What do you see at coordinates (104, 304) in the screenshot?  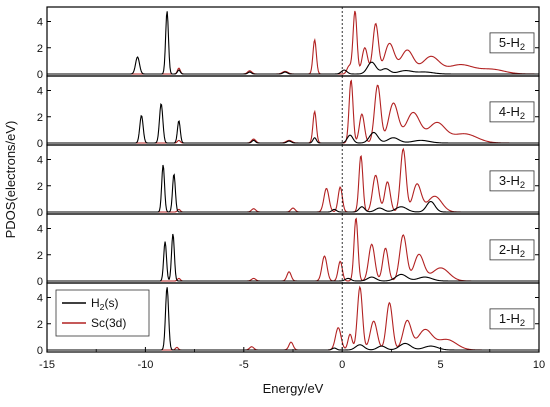 I see `legend-label: H2(s)` at bounding box center [104, 304].